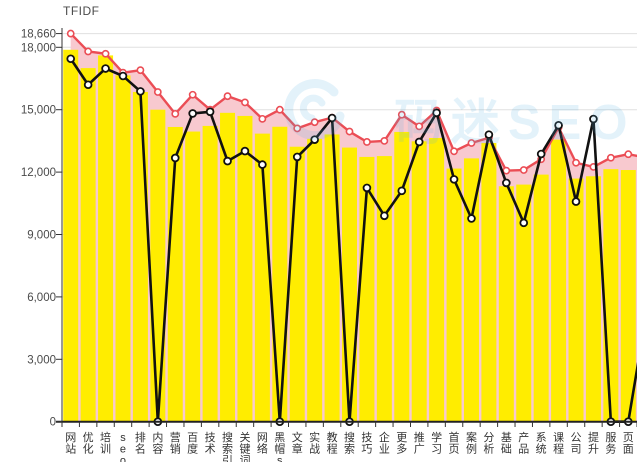 The image size is (637, 462). Describe the element at coordinates (384, 216) in the screenshot. I see `black-point-企业` at that location.